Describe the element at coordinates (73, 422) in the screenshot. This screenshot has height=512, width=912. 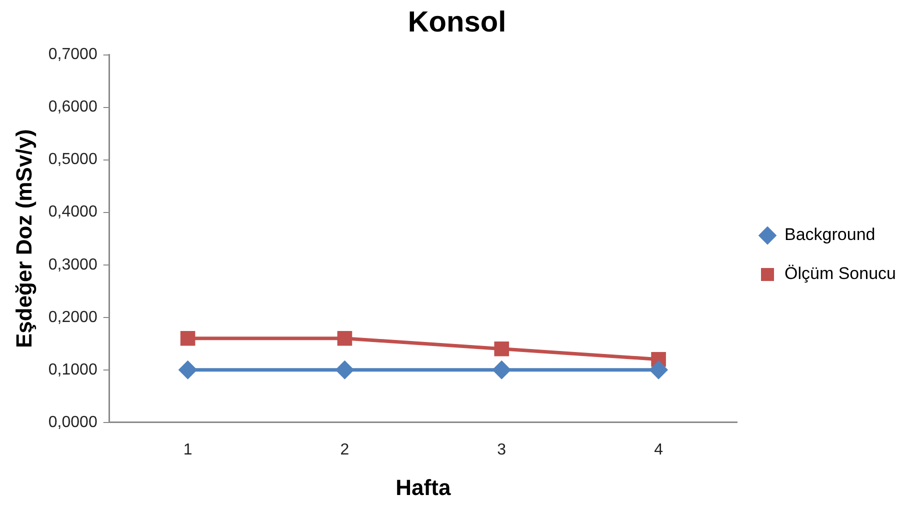
I see `y-tick-label: 0,0000` at that location.